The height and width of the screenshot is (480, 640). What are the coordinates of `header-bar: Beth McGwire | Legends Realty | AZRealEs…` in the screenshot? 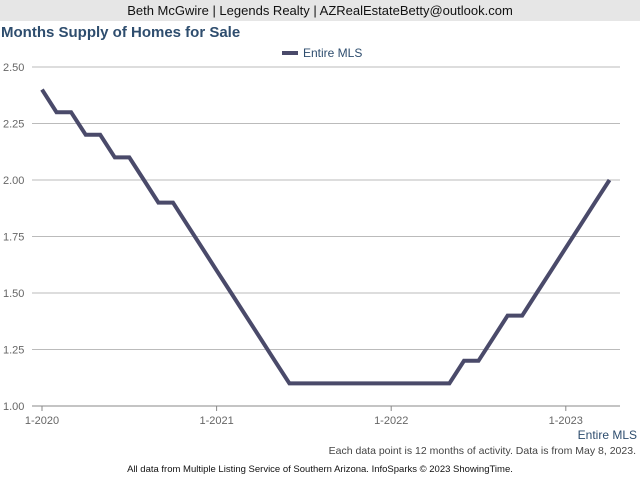 It's located at (320, 10).